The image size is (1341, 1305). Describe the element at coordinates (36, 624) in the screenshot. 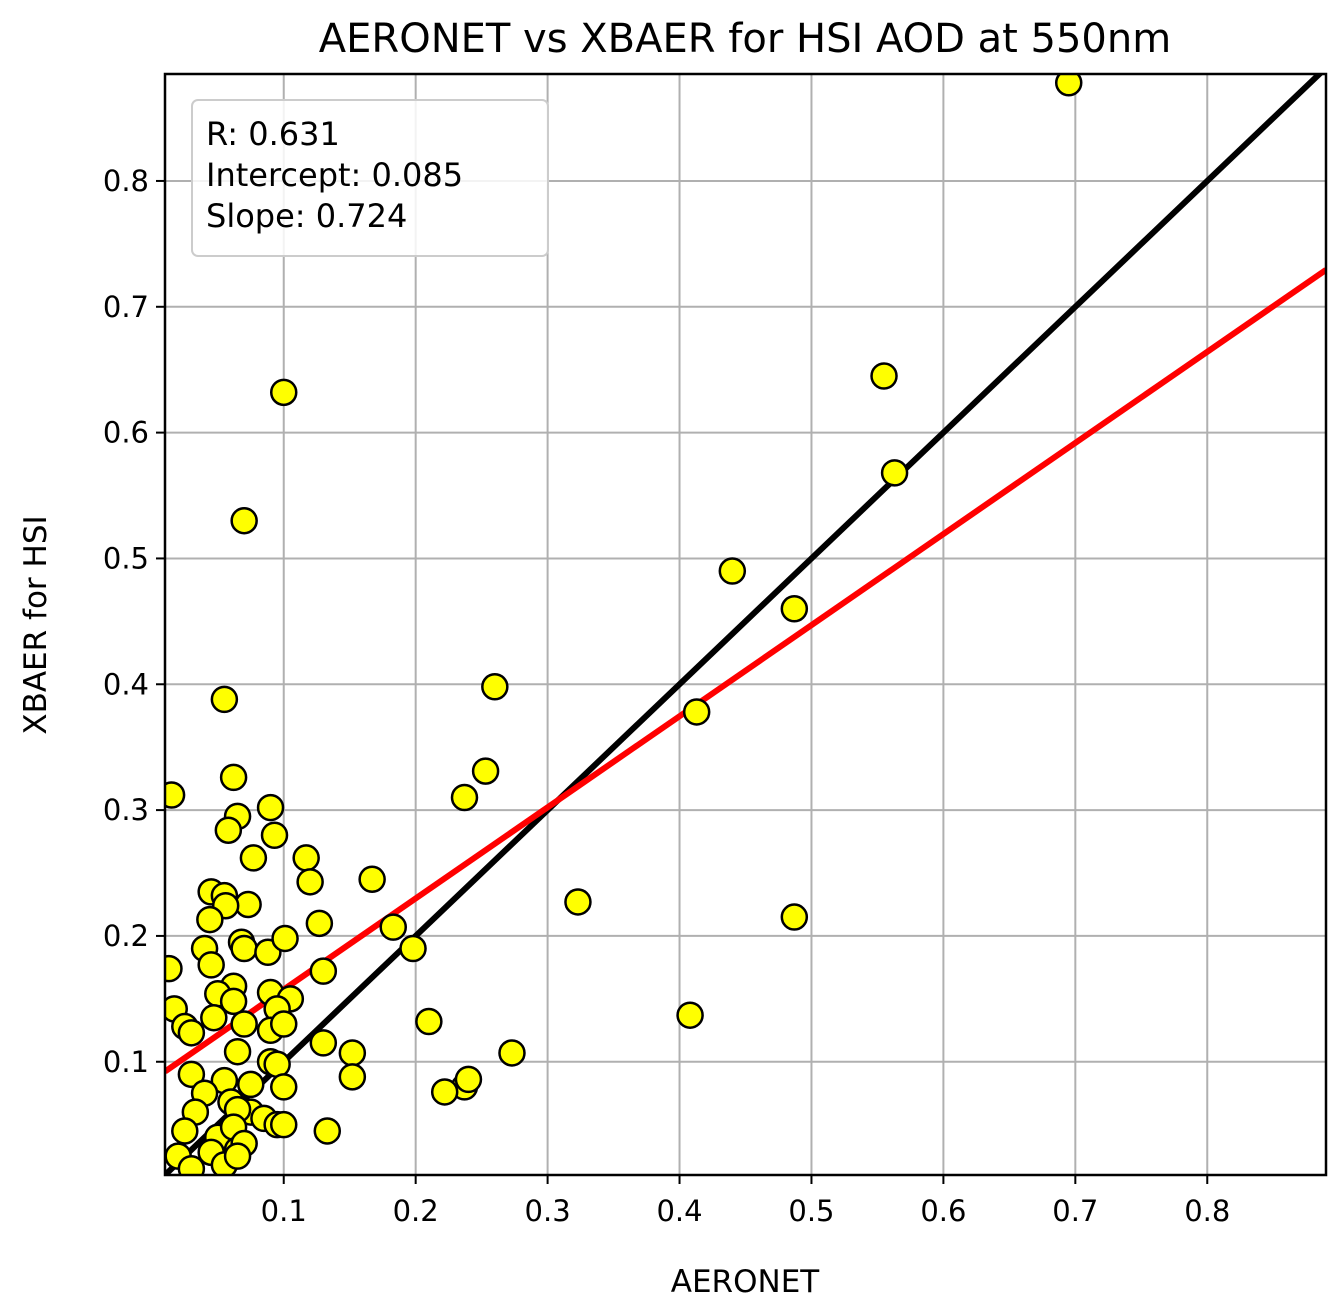

I see `y-axis-label: XBAER for HSI` at that location.